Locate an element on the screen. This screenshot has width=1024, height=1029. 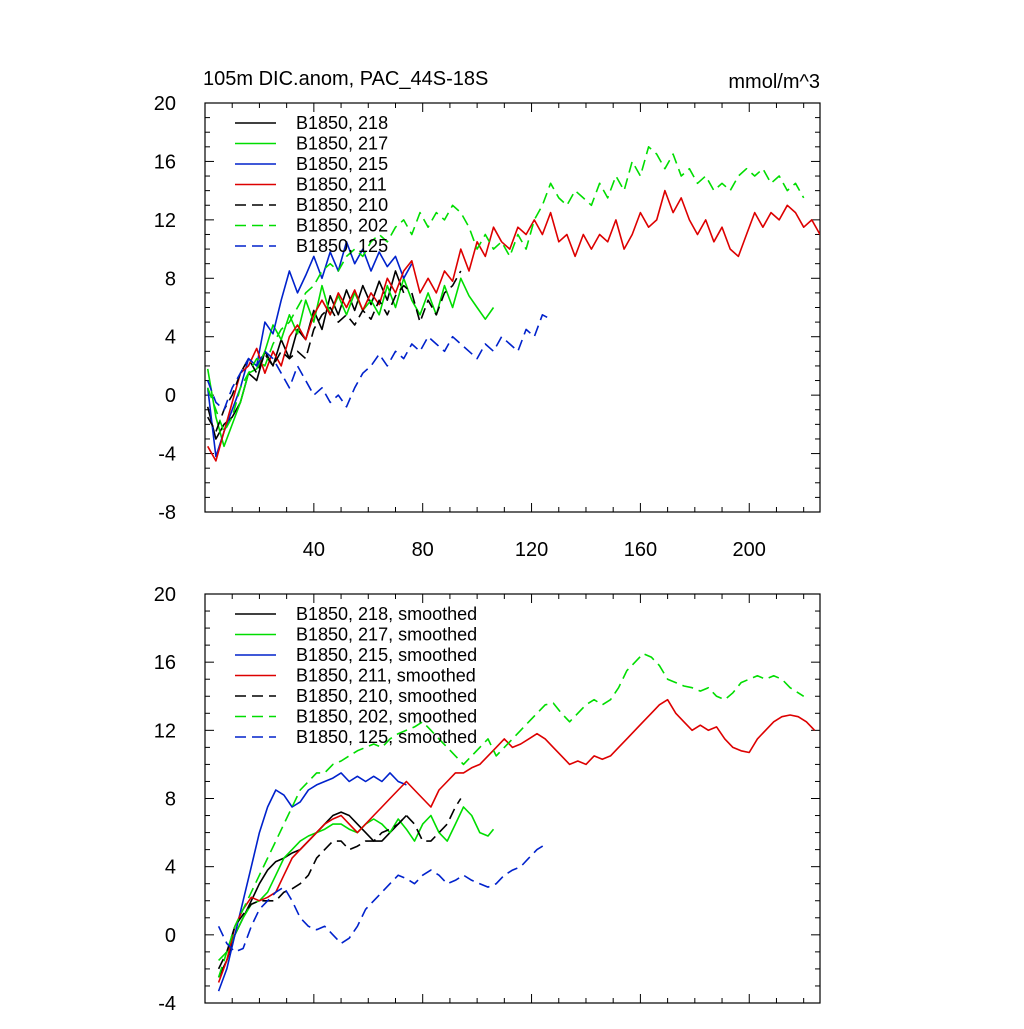
x-tick-label: 80 is located at coordinates (423, 550).